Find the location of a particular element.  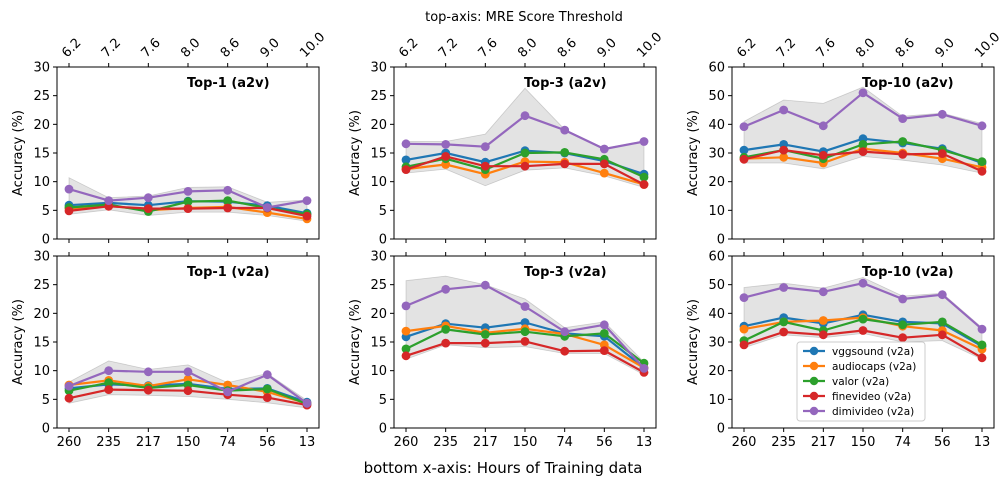

top-3-a2v-ytick-label-2: 10 is located at coordinates (378, 182).